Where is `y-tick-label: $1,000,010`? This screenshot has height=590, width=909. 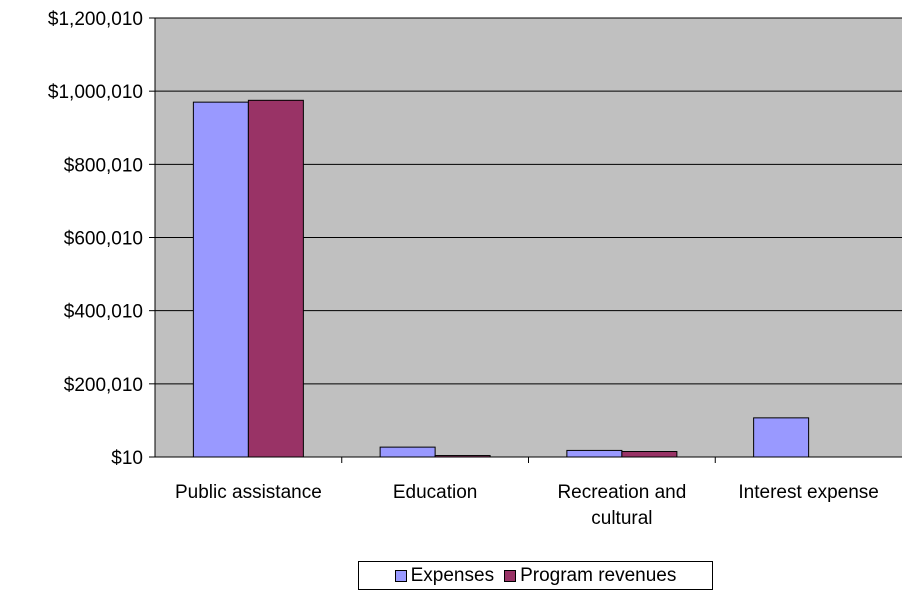
y-tick-label: $1,000,010 is located at coordinates (95, 92).